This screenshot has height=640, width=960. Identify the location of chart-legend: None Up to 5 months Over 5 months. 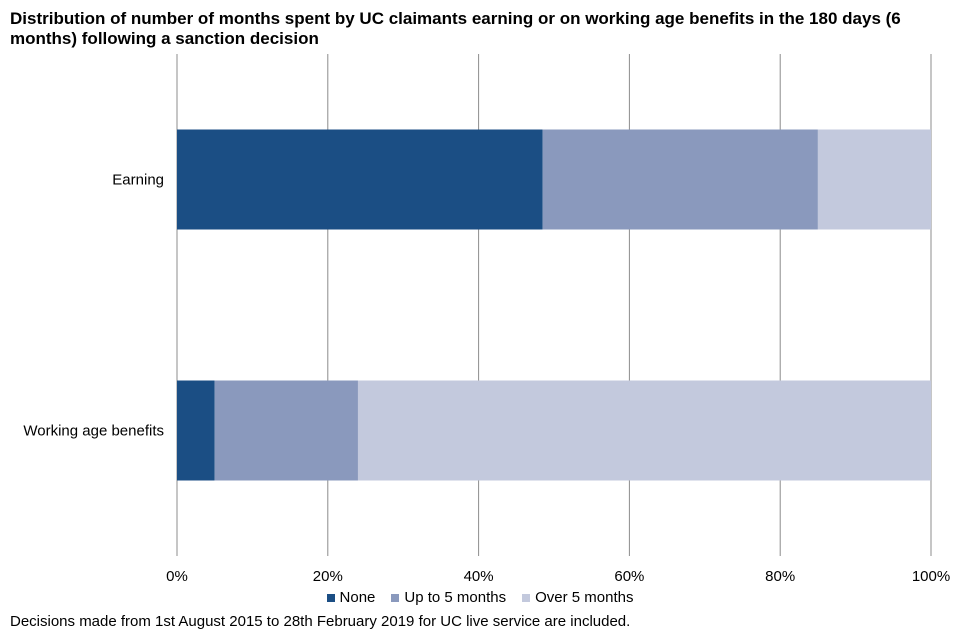
(480, 597).